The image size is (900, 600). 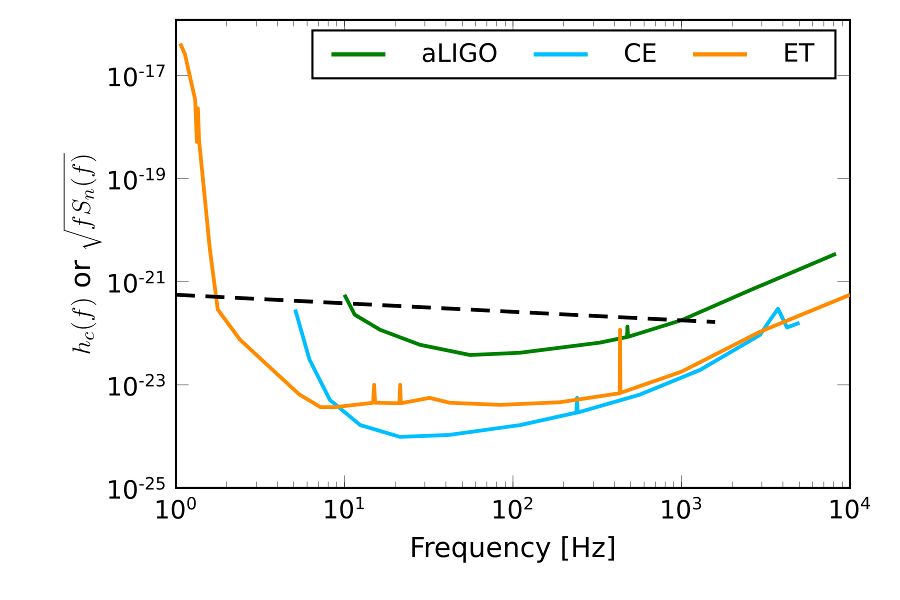 What do you see at coordinates (459, 52) in the screenshot?
I see `legend-label: aLIGO` at bounding box center [459, 52].